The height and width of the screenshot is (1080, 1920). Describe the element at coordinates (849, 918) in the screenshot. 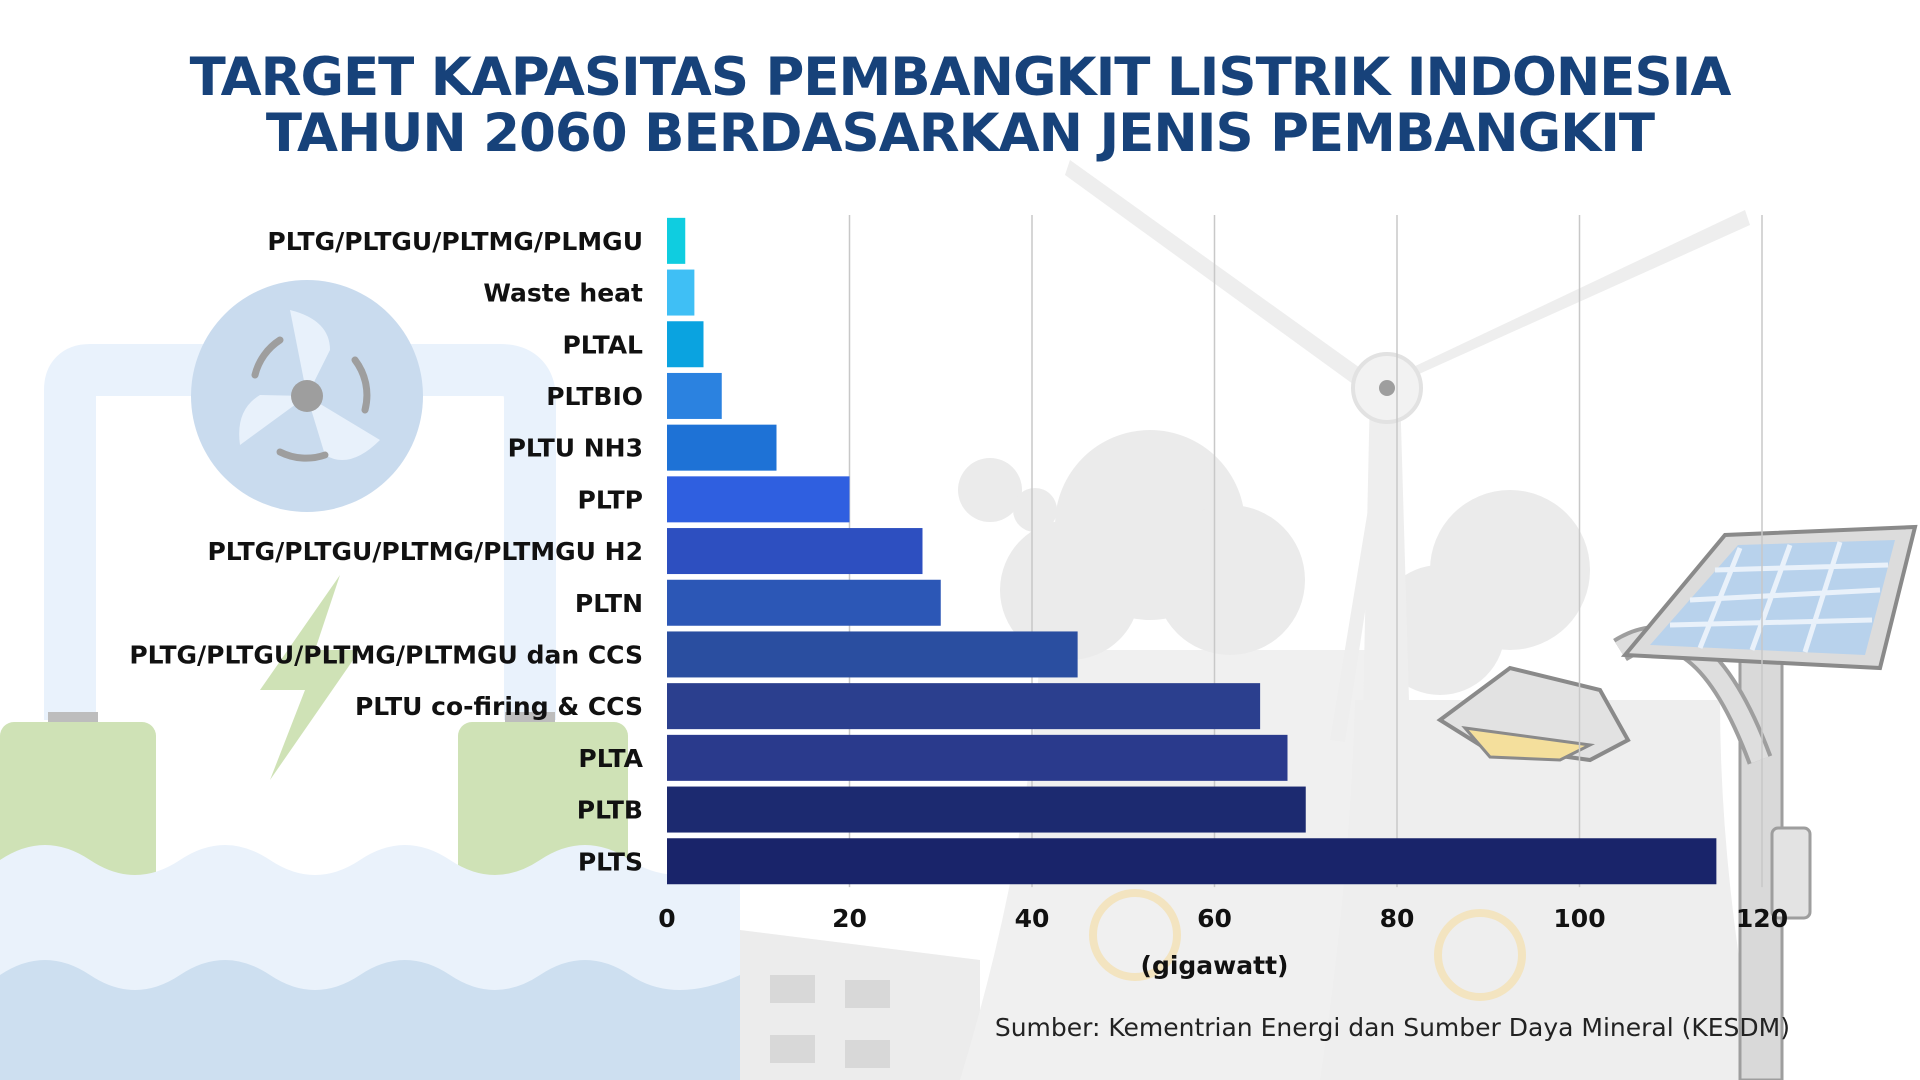

I see `x-tick-label: 20` at that location.